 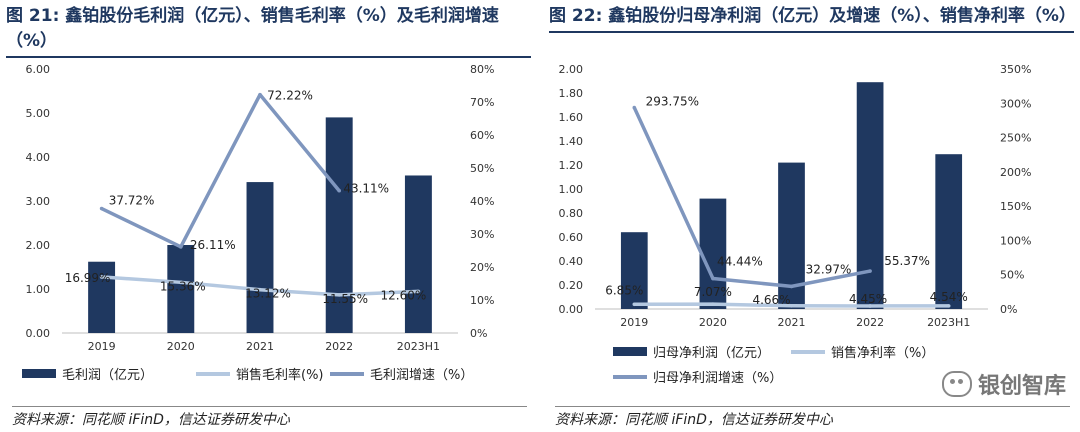 What do you see at coordinates (1015, 172) in the screenshot?
I see `y-right-tick-label: 200%` at bounding box center [1015, 172].